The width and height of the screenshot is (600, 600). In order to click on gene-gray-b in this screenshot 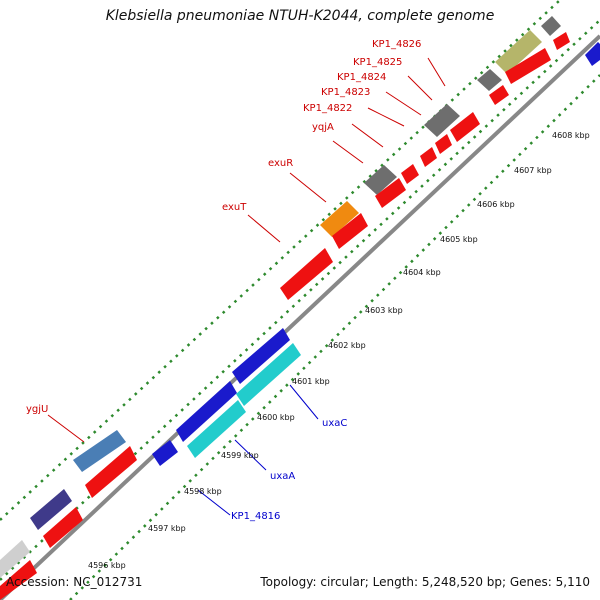, I will do `click(442, 120)`.